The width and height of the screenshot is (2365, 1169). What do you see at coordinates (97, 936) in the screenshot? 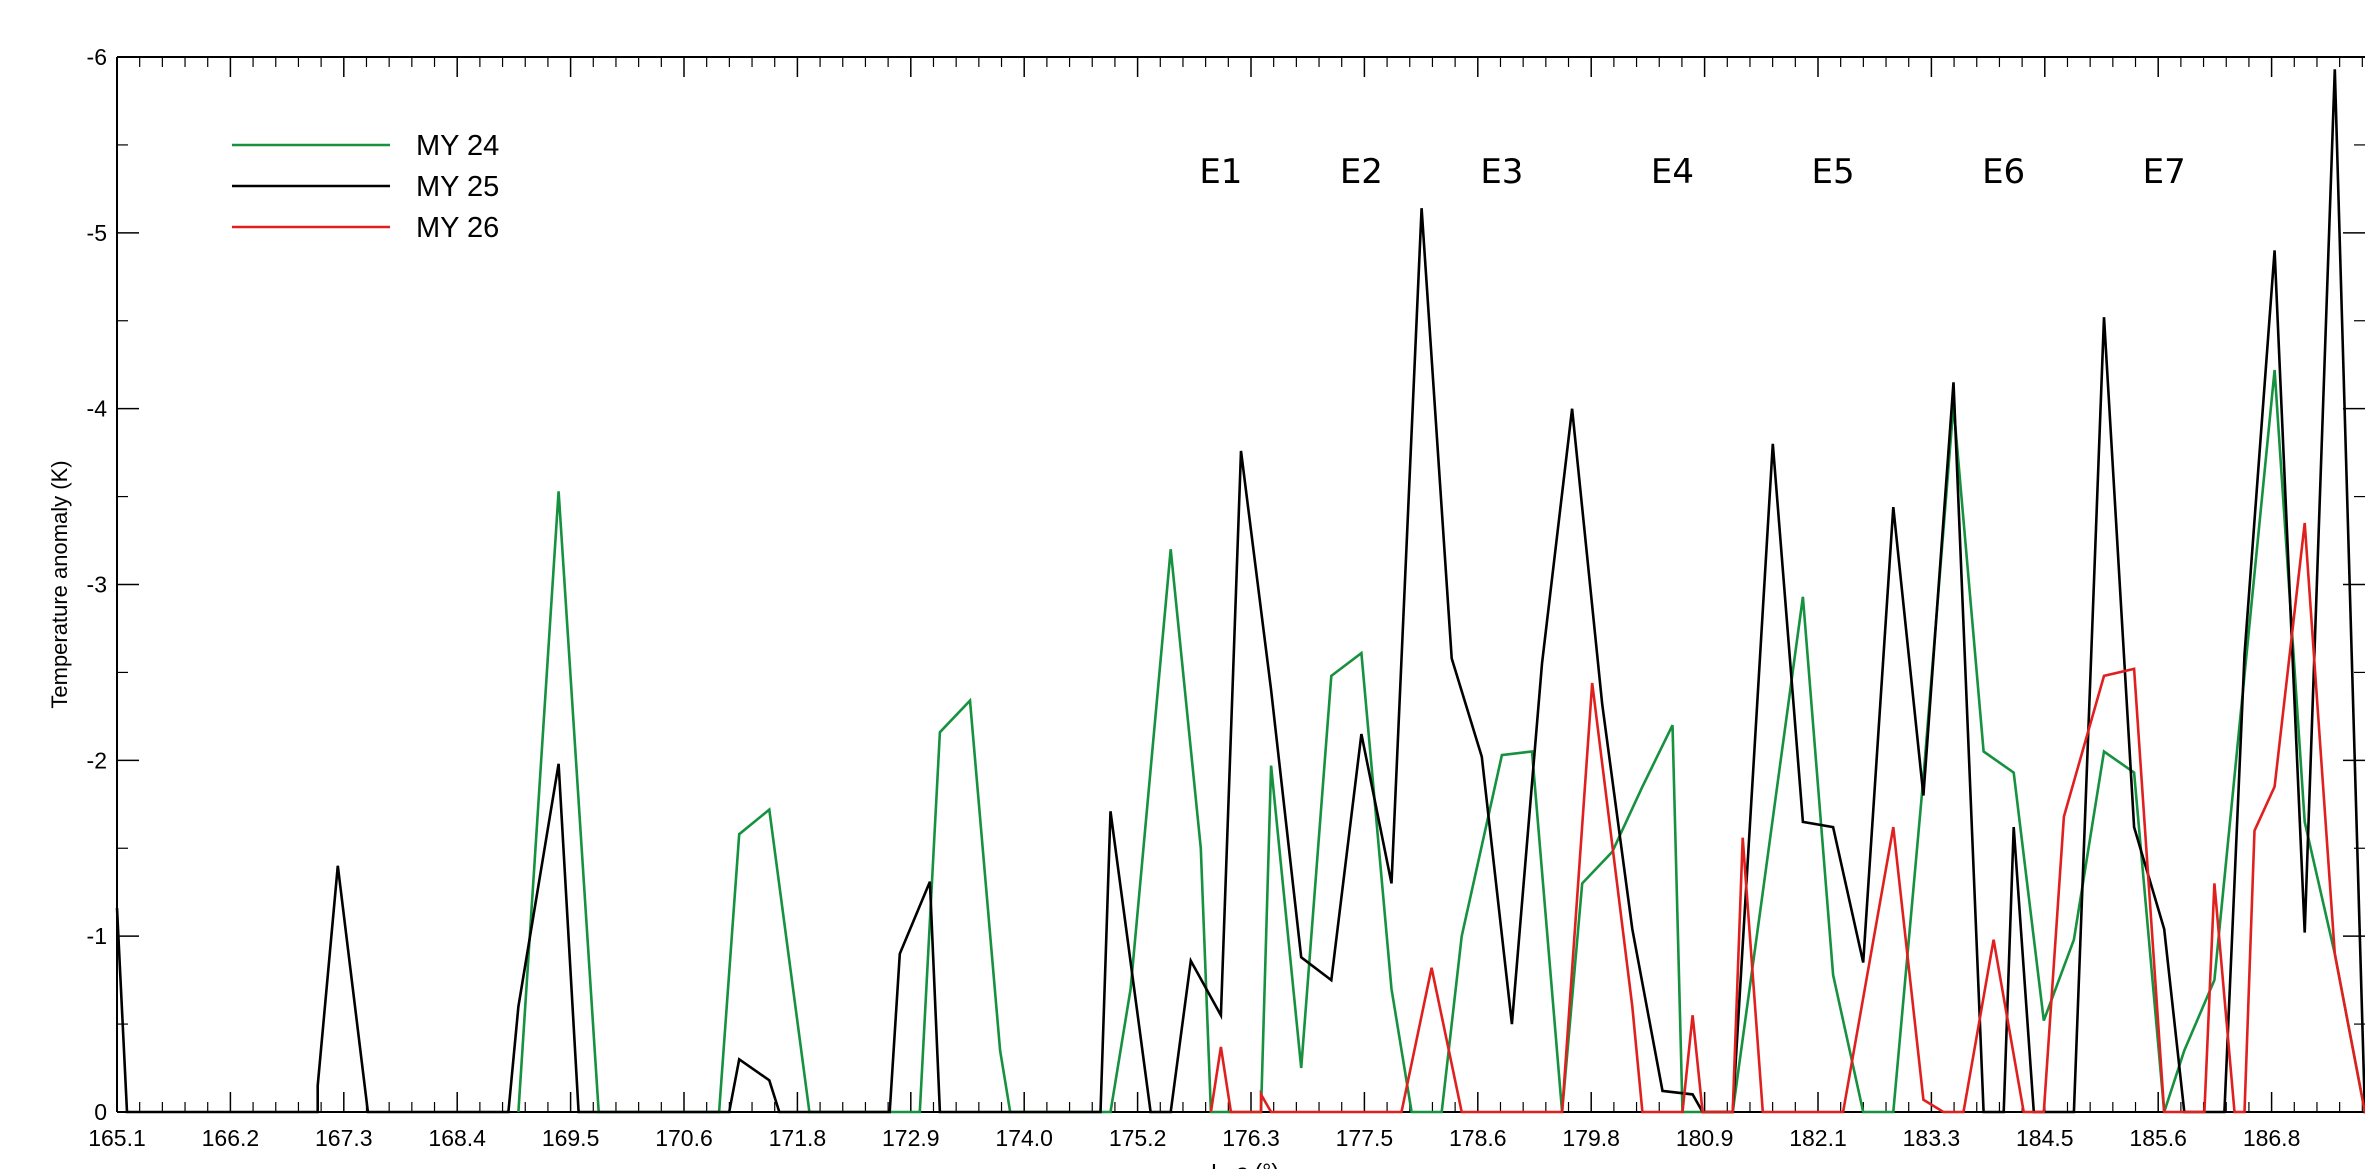
I see `y-tick-label: -1` at bounding box center [97, 936].